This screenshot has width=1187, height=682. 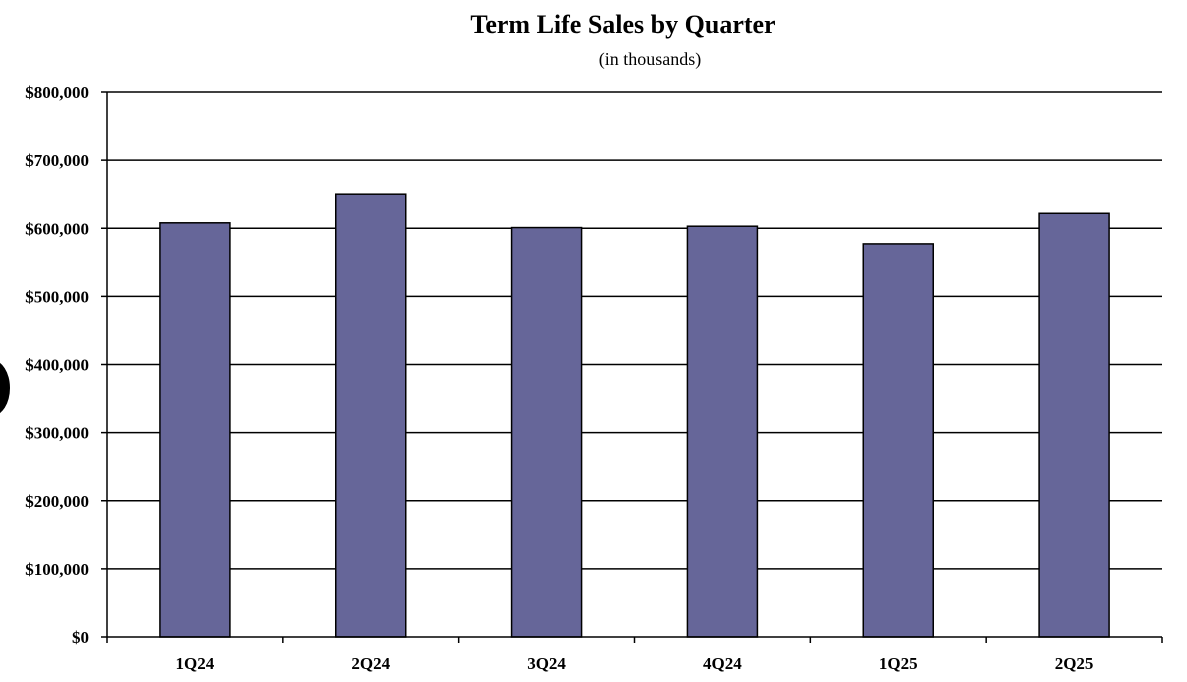 I want to click on y-tick-label: $200,000, so click(x=57, y=501).